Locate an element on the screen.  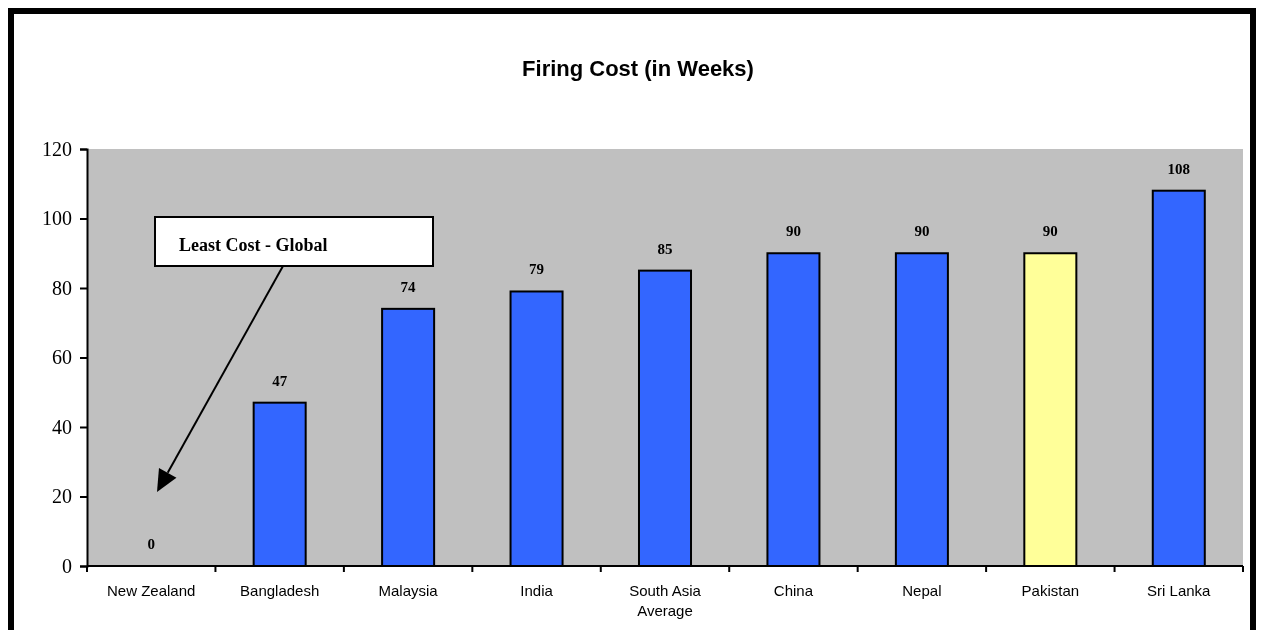
x-tick-label: Bangladesh is located at coordinates (280, 590).